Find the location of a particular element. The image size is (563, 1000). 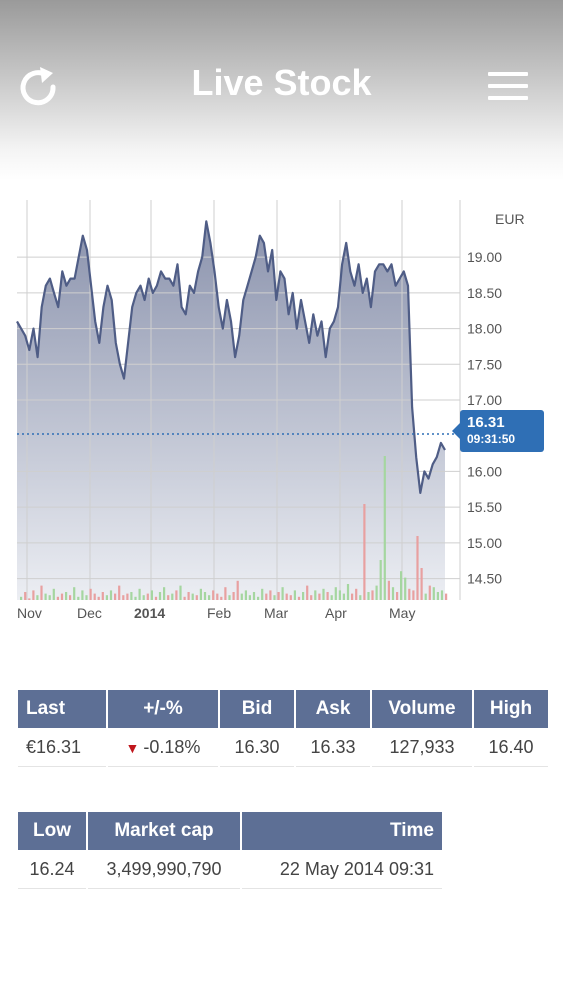

y-tick-label: 15.50 is located at coordinates (484, 507).